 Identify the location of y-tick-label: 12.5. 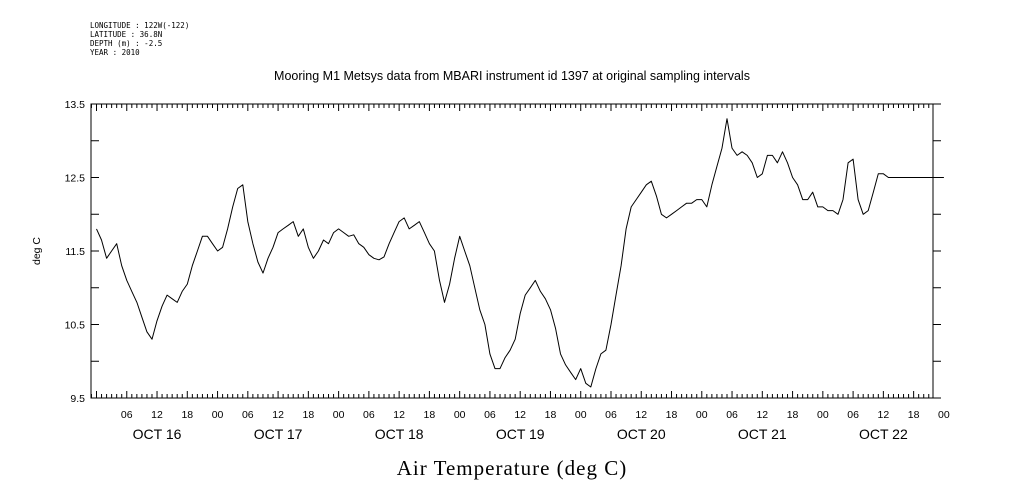
(75, 179).